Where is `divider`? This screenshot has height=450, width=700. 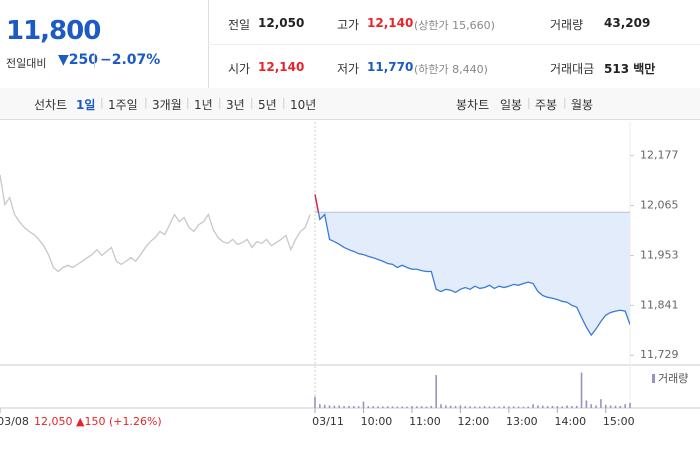 divider is located at coordinates (454, 44).